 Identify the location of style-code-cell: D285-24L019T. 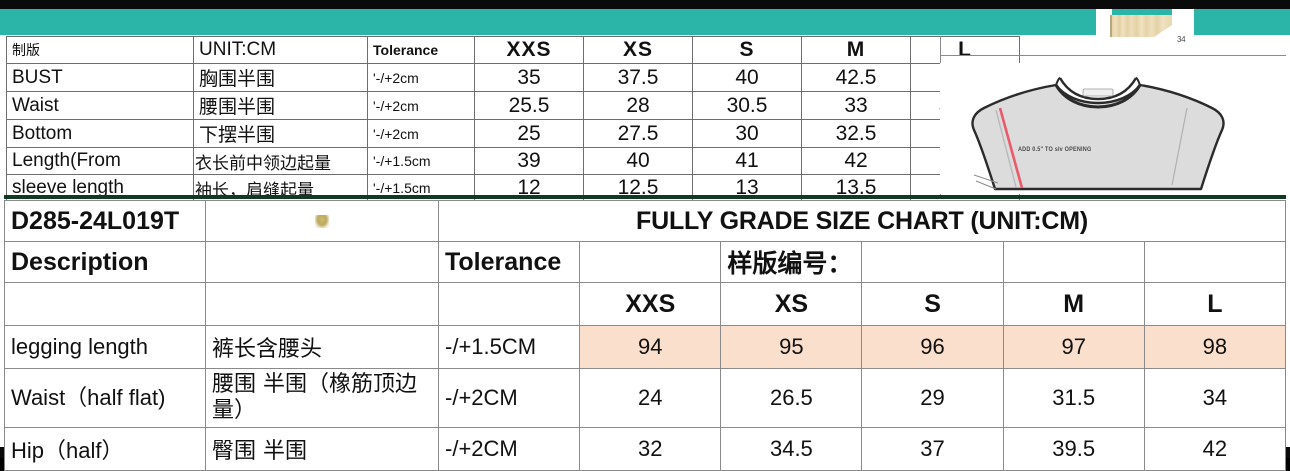
(105, 221).